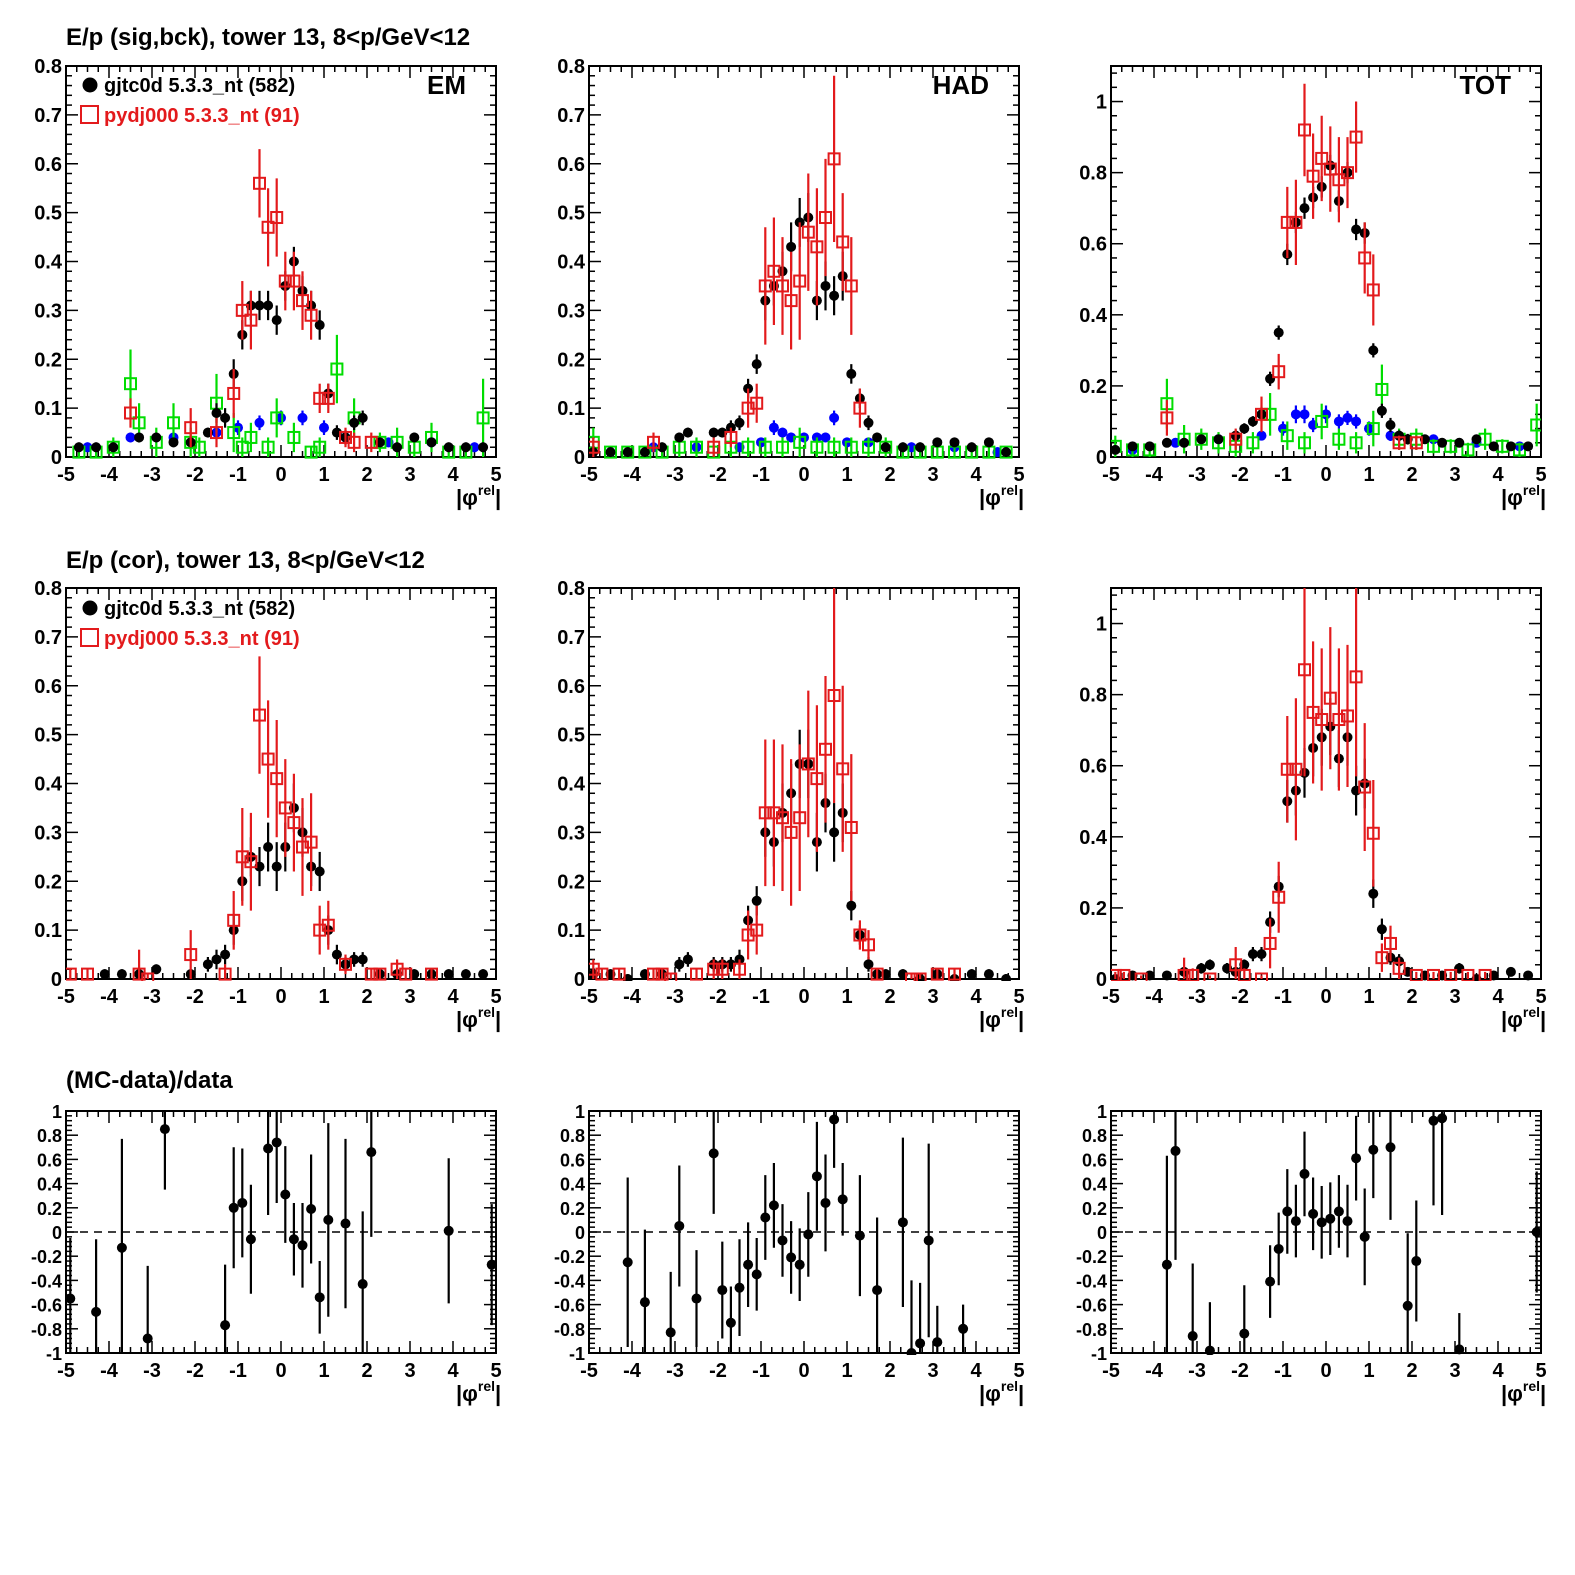 The height and width of the screenshot is (1575, 1575). I want to click on y-tick-label: -0.4, so click(1091, 1281).